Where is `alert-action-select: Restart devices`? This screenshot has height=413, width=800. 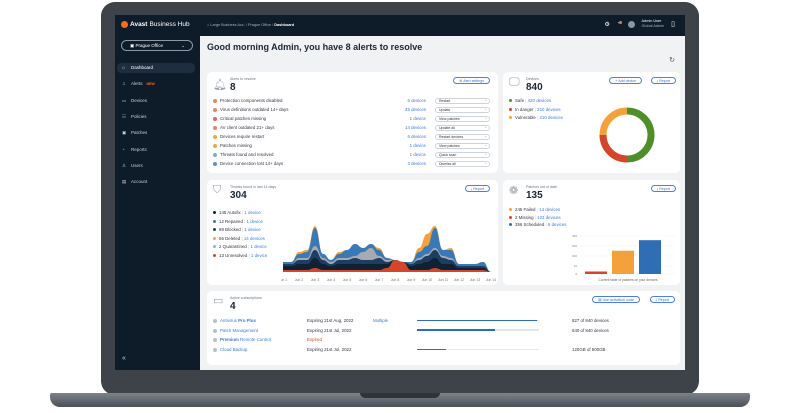
alert-action-select: Restart devices is located at coordinates (462, 136).